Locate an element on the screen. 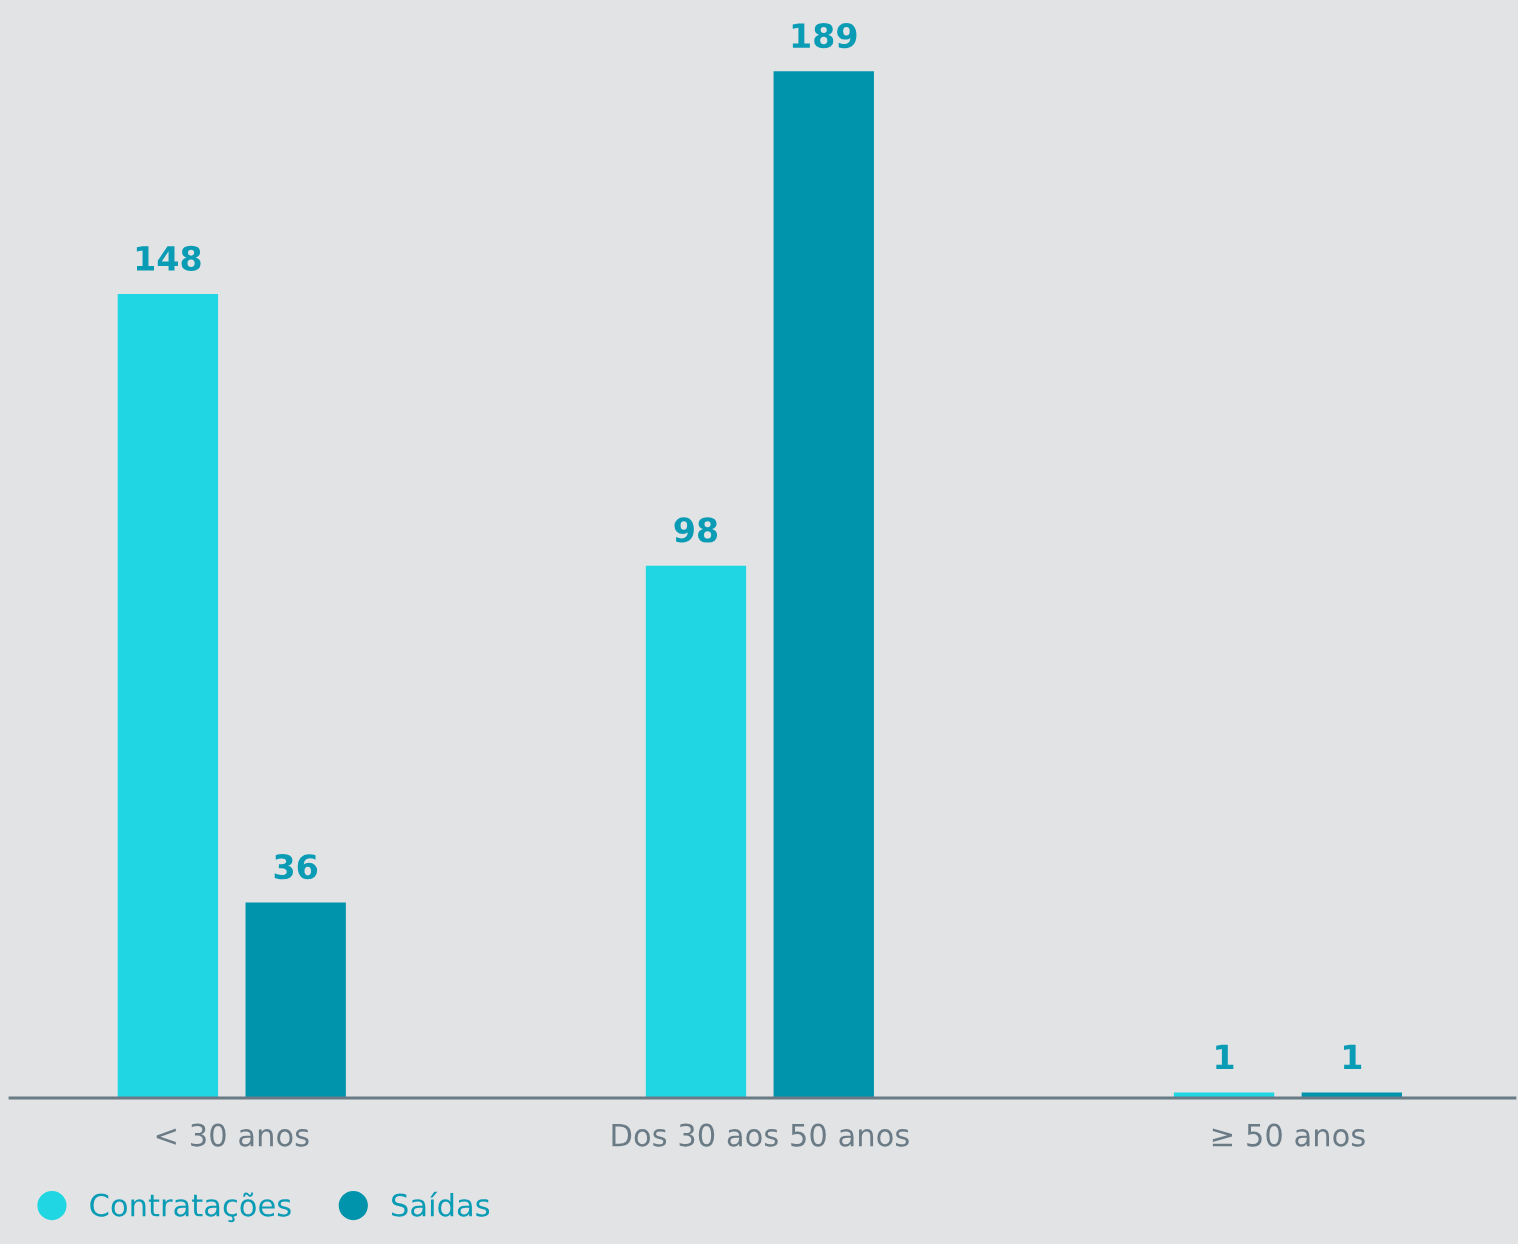 This screenshot has width=1518, height=1244. legend-label: Contratações is located at coordinates (190, 1207).